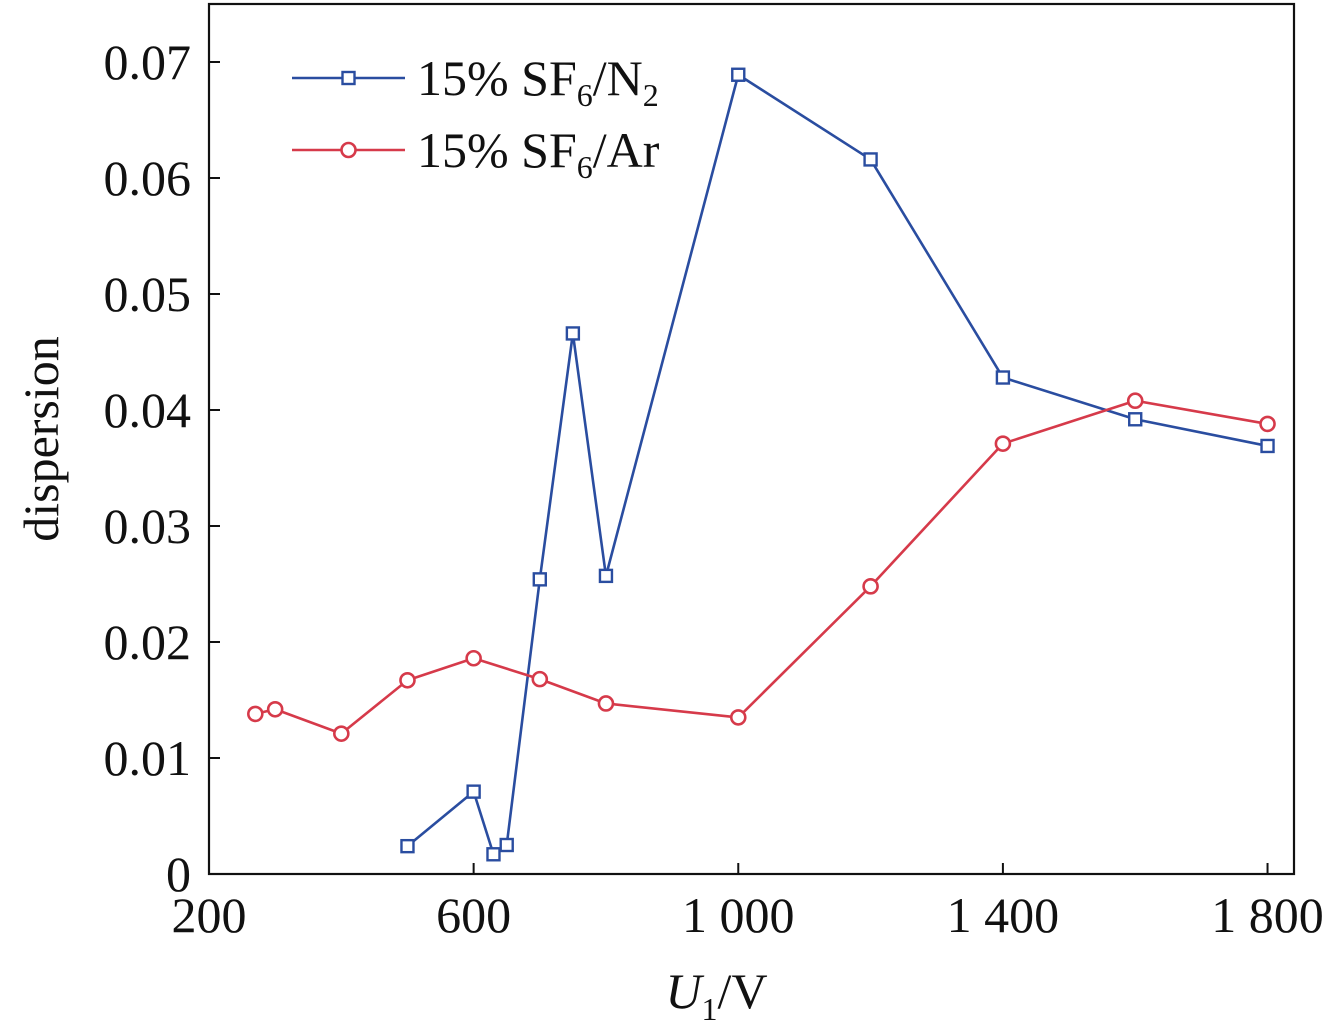  Describe the element at coordinates (148, 410) in the screenshot. I see `y-tick-label: 0.04` at that location.